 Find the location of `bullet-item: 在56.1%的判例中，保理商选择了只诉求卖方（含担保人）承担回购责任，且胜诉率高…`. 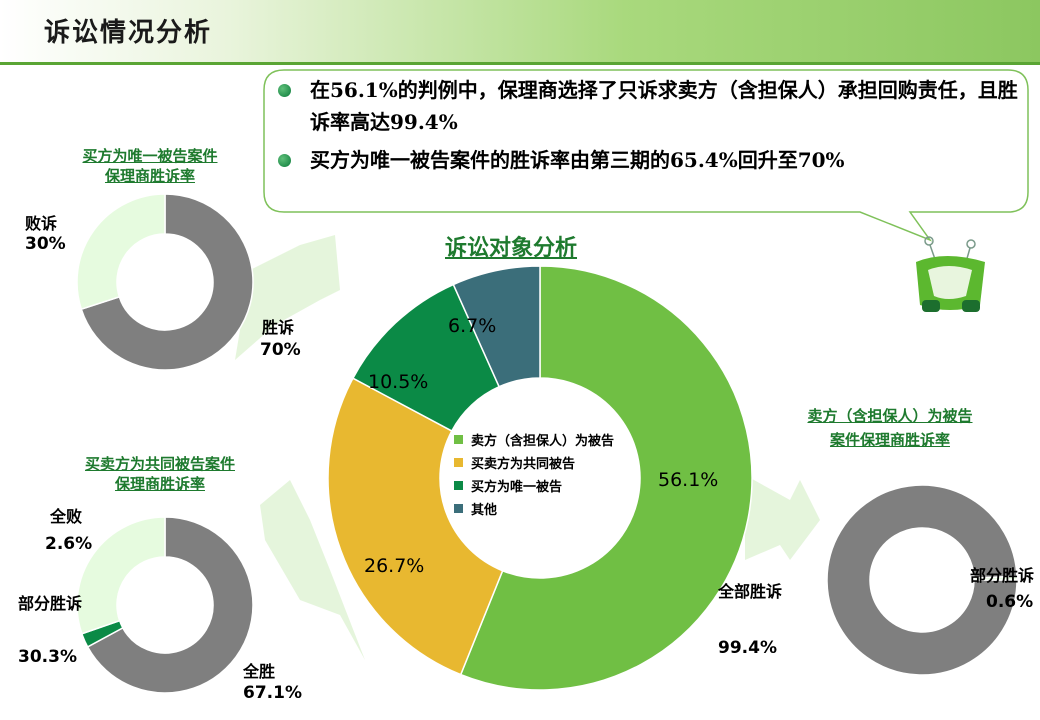

bullet-item: 在56.1%的判例中，保理商选择了只诉求卖方（含担保人）承担回购责任，且胜诉率高… is located at coordinates (647, 106).